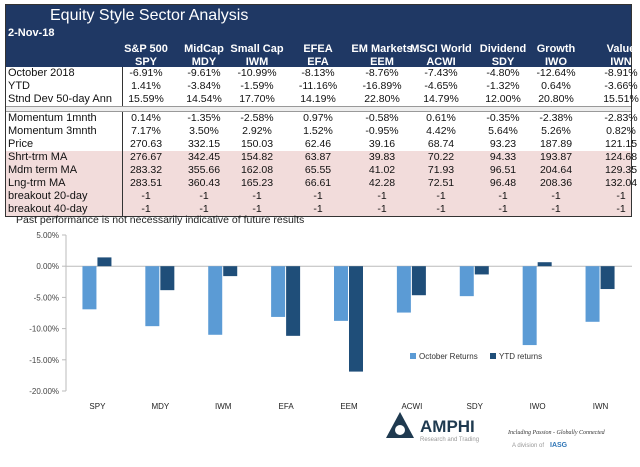 The width and height of the screenshot is (640, 467). I want to click on bar-october-mdy, so click(152, 296).